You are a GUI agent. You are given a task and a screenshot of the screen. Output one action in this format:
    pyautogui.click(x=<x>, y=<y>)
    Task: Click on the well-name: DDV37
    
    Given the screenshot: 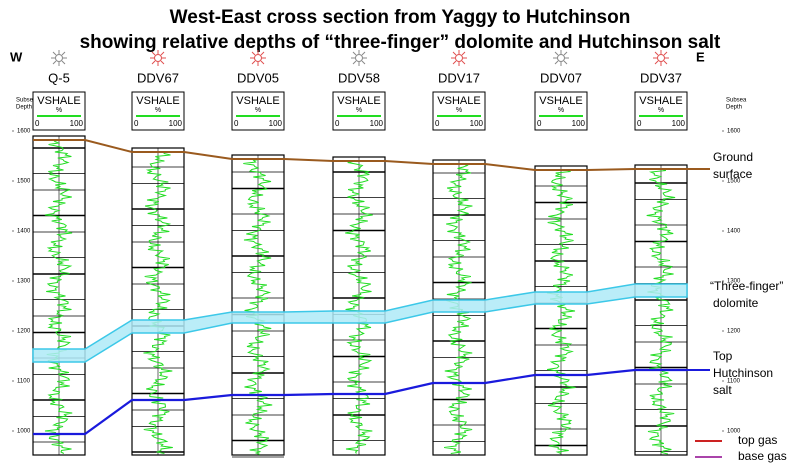 What is the action you would take?
    pyautogui.click(x=661, y=77)
    